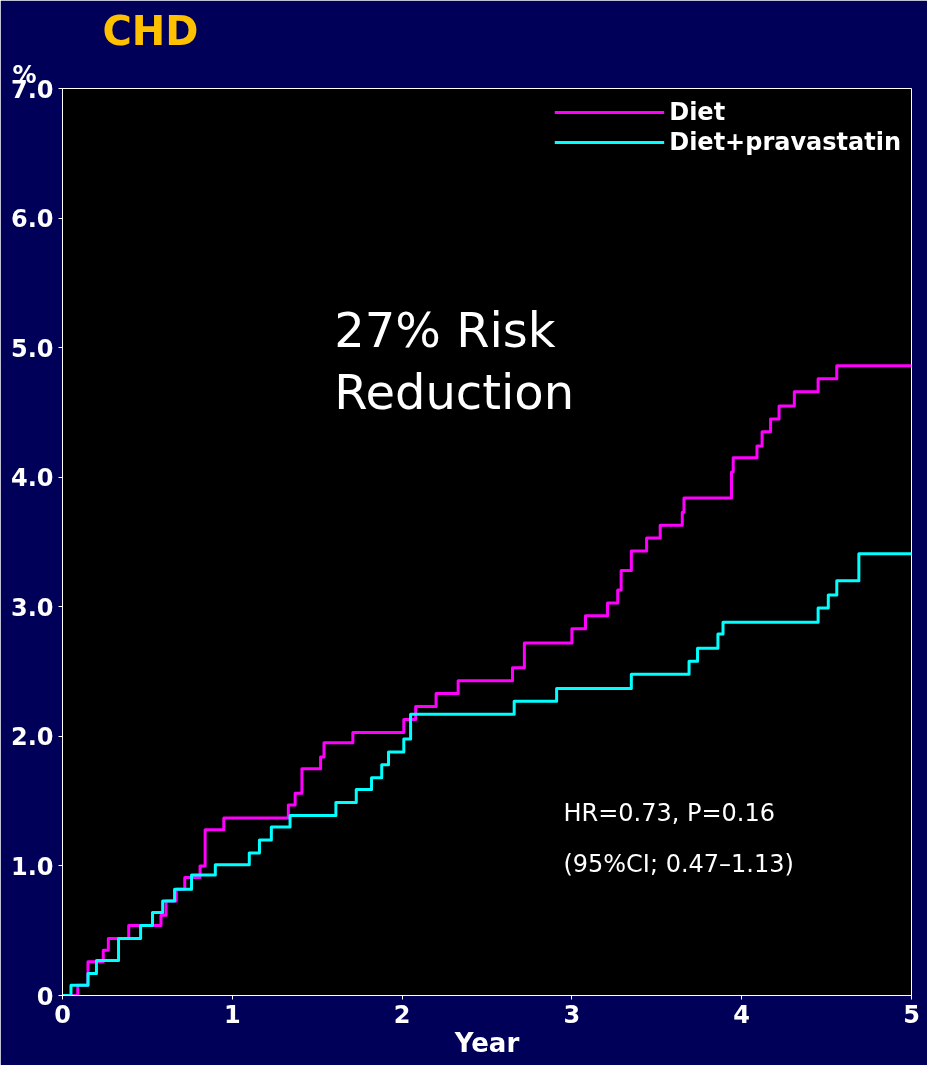 Image resolution: width=927 pixels, height=1065 pixels. I want to click on x-tick-label: 3, so click(572, 1014).